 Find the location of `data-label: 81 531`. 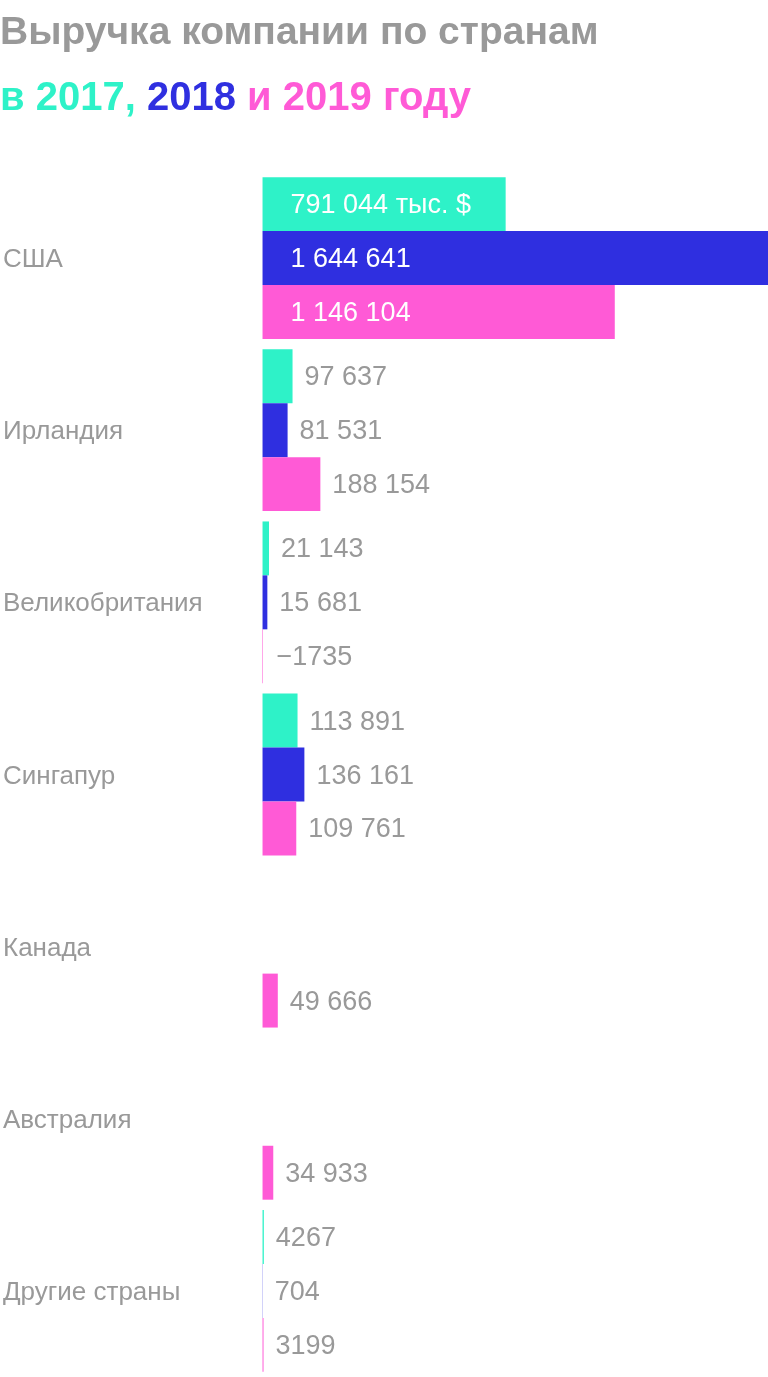

data-label: 81 531 is located at coordinates (341, 430).